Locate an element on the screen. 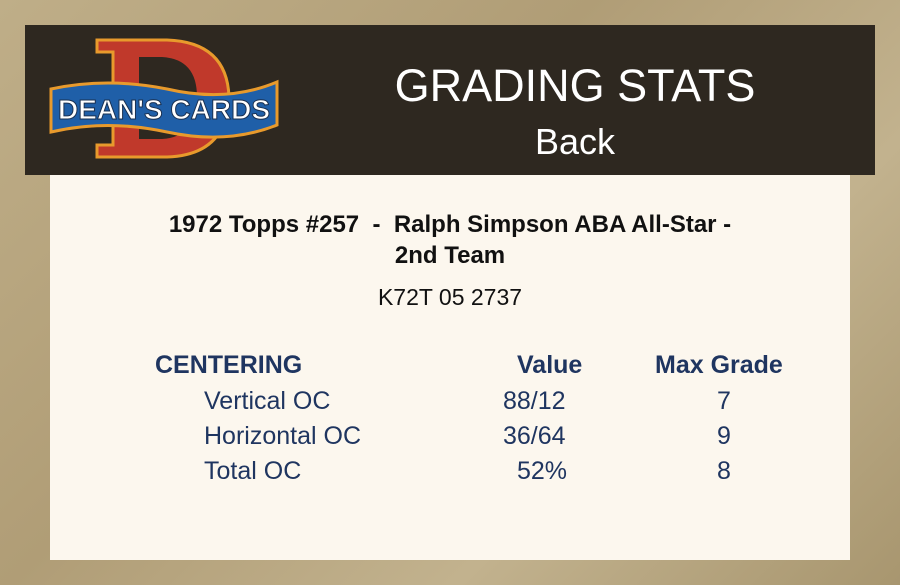  row-value: 36/64 is located at coordinates (534, 436).